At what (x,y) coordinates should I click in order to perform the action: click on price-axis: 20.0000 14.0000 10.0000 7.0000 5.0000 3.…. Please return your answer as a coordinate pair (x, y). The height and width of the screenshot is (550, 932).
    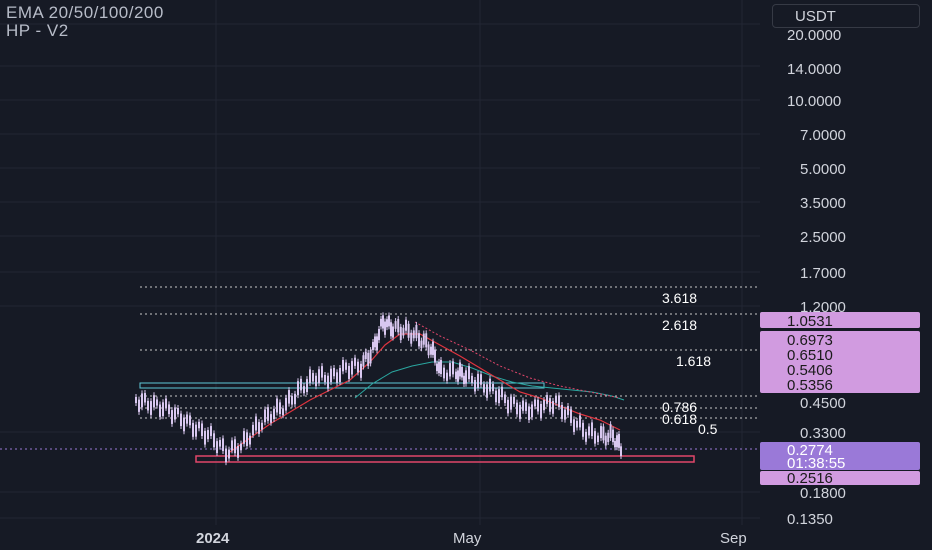
    Looking at the image, I should click on (816, 277).